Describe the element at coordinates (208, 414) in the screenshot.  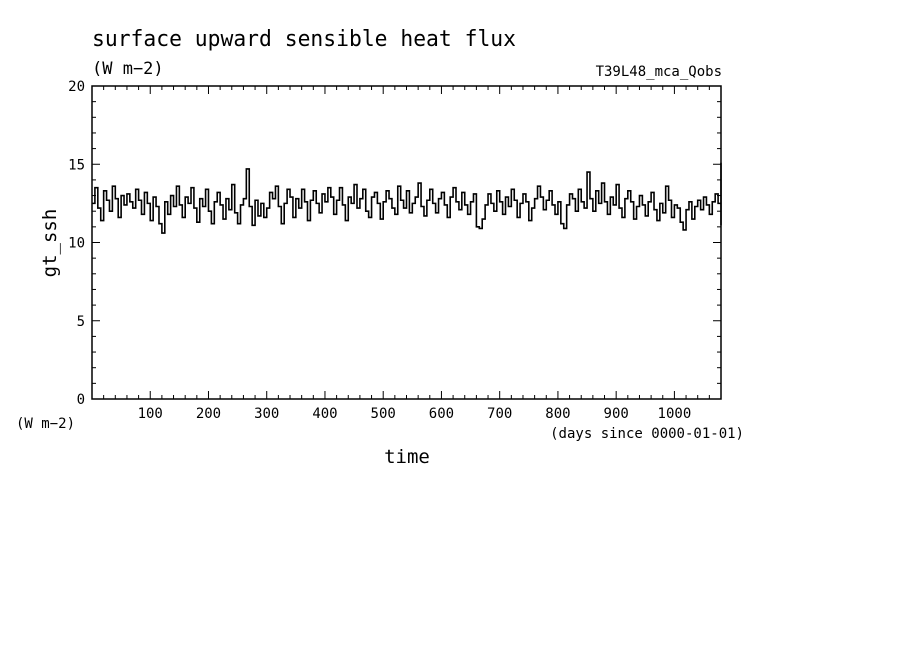
I see `x-tick-label: 200` at that location.